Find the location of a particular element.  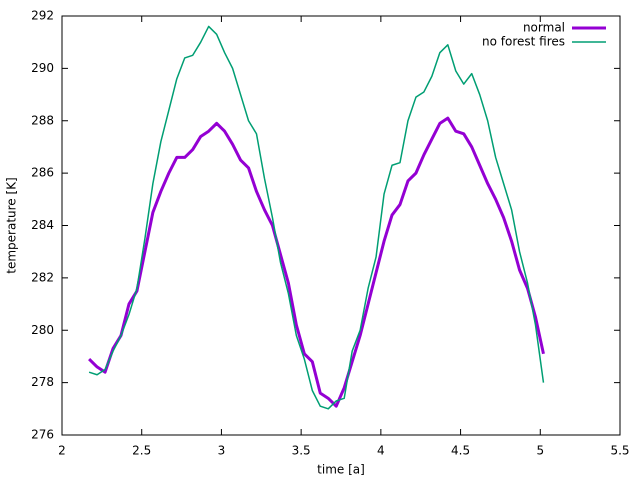

y-tick-label: 286 is located at coordinates (42, 173).